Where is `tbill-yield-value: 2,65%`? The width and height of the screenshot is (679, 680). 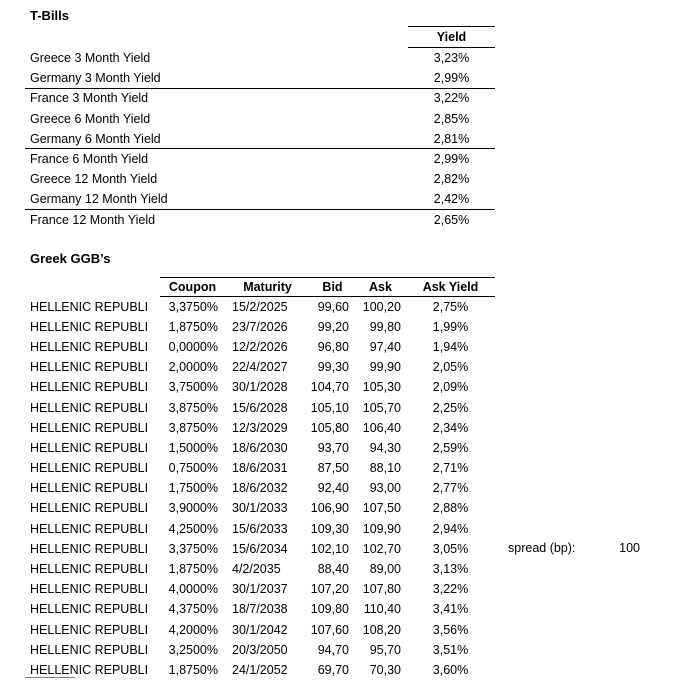 tbill-yield-value: 2,65% is located at coordinates (451, 220).